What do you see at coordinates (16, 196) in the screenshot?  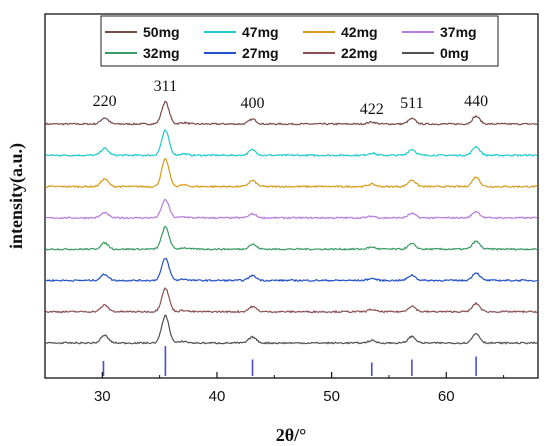 I see `y-axis-title: intensity(a.u.)` at bounding box center [16, 196].